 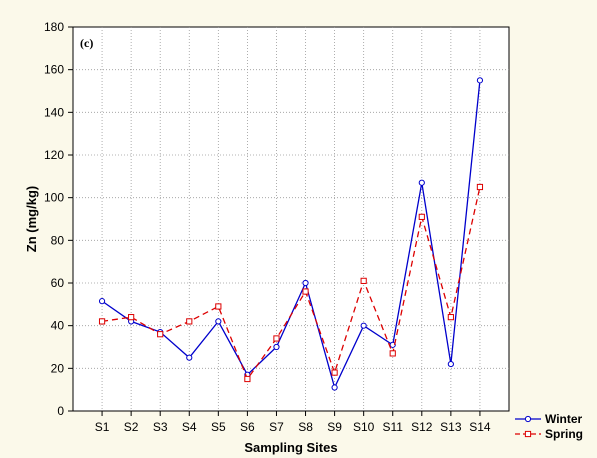 I want to click on legend-marker-winter, so click(x=528, y=419).